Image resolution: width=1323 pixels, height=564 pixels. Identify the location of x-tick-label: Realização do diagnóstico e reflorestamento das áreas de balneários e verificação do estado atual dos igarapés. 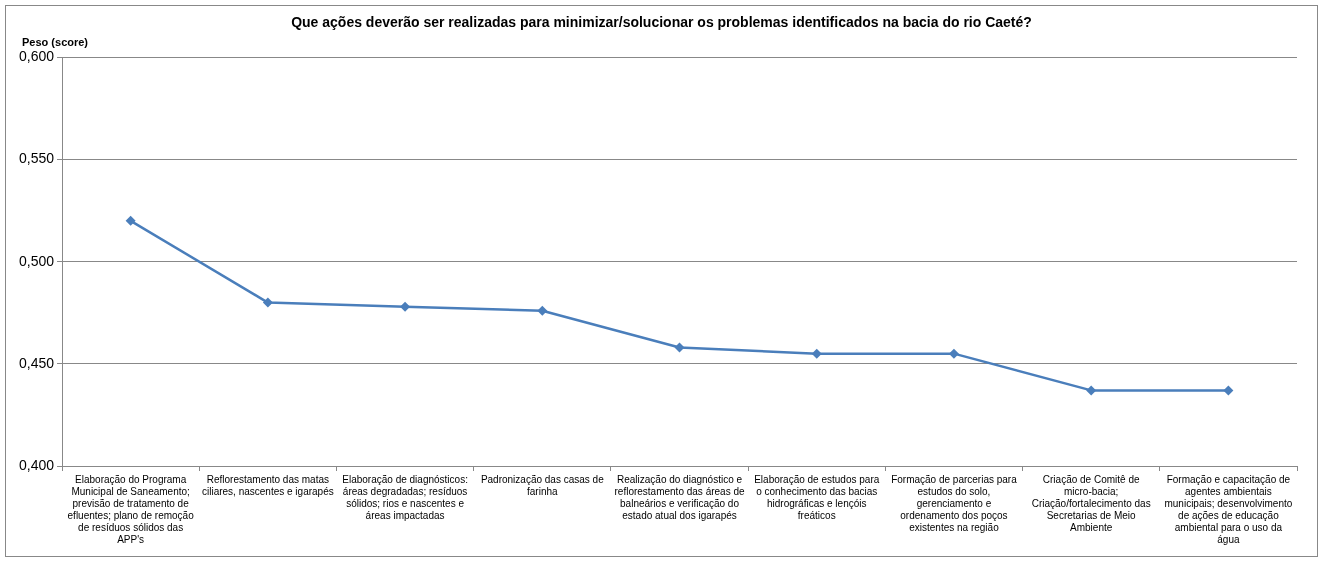
(679, 497).